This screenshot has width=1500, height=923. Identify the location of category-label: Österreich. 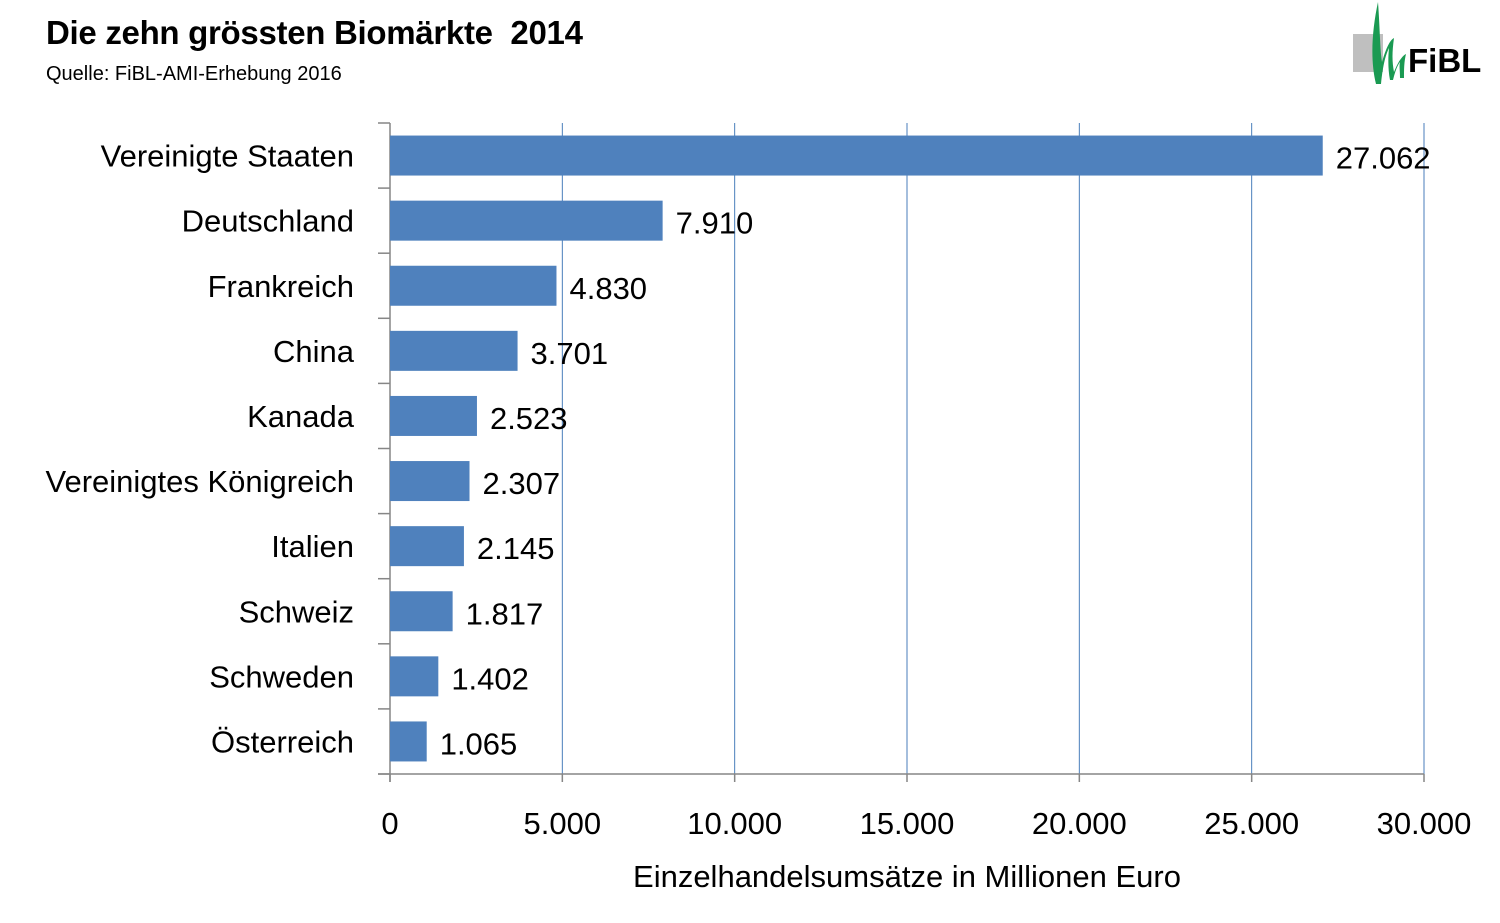
(282, 741).